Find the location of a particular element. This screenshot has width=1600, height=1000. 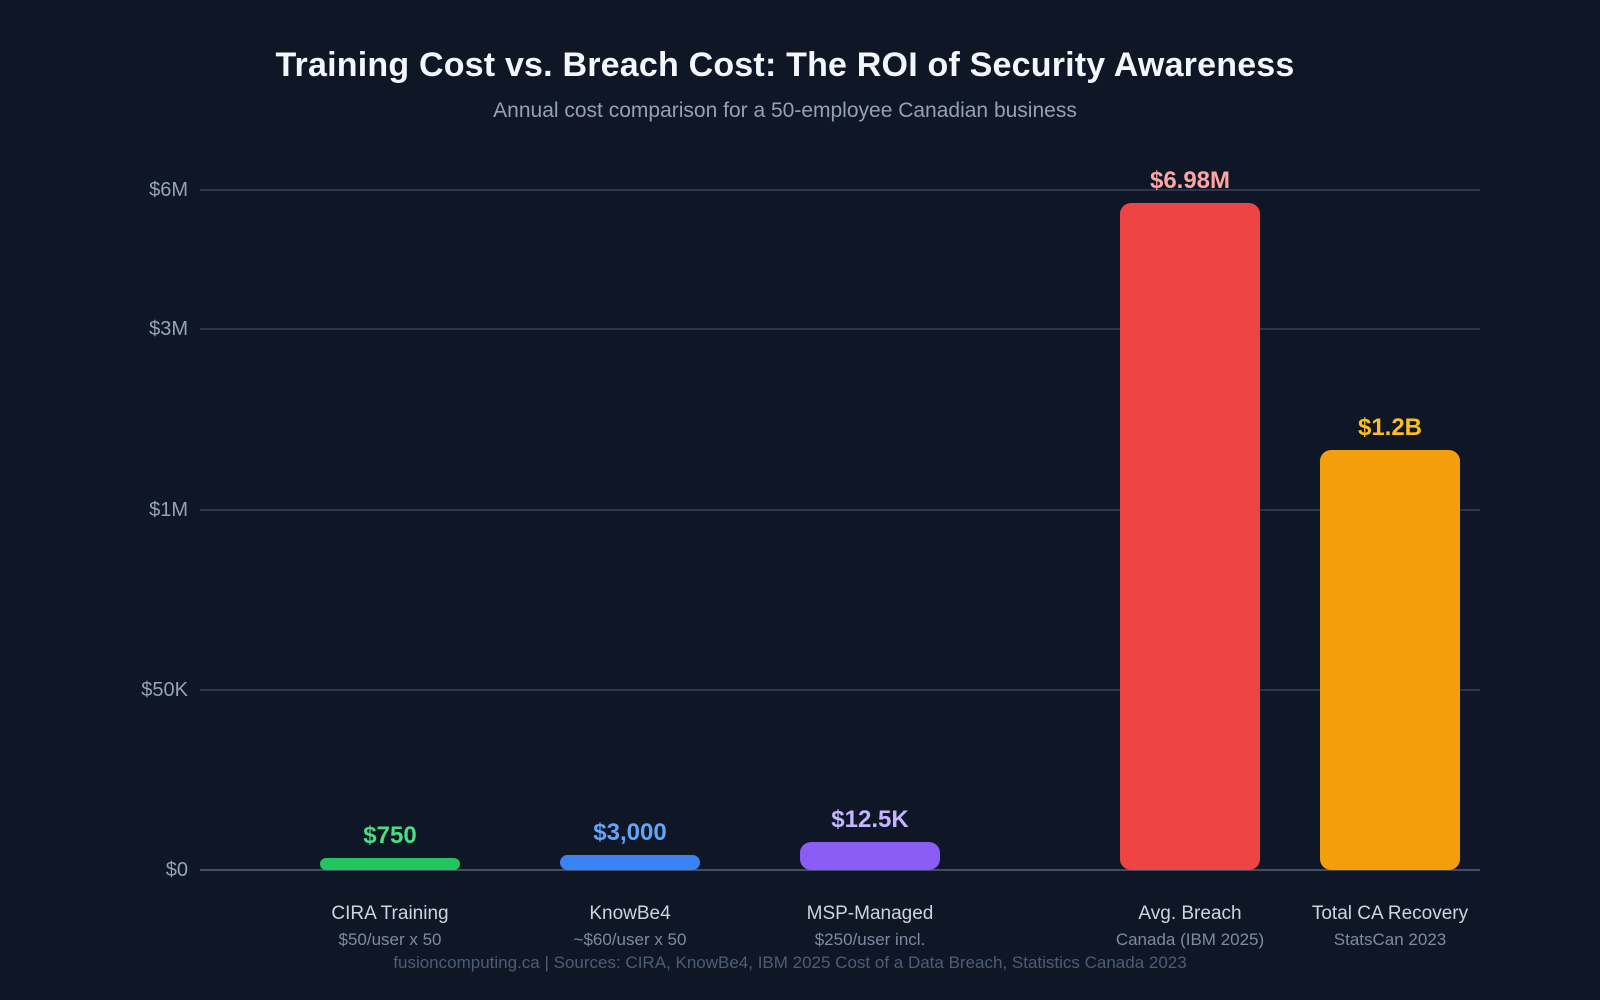

y-axis-tick-label: $50K is located at coordinates (164, 690).